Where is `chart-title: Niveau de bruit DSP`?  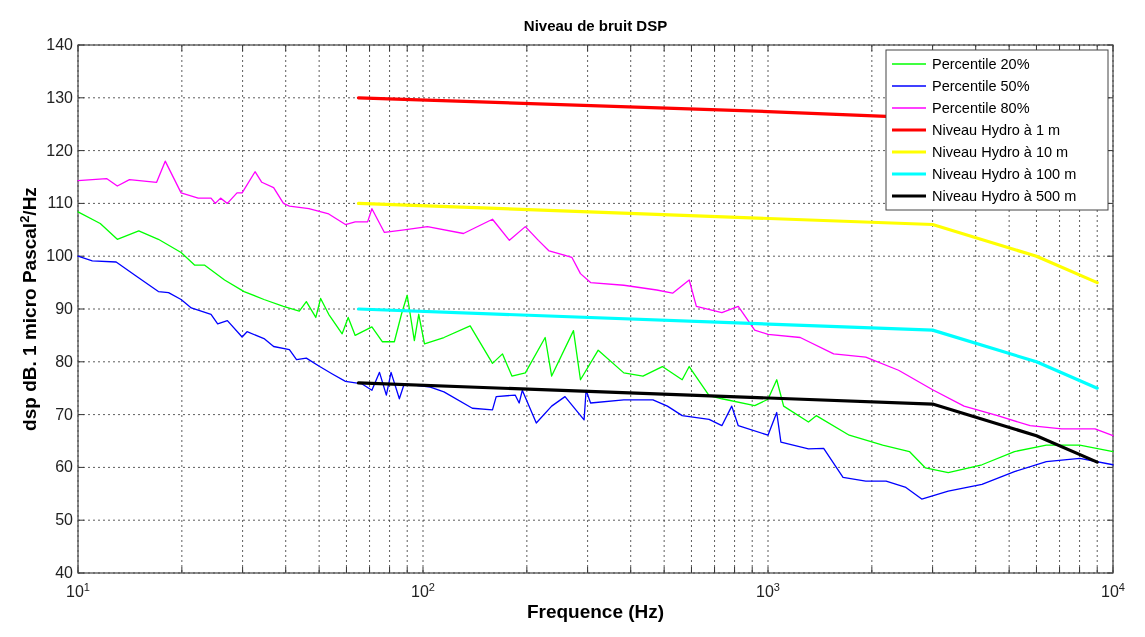 chart-title: Niveau de bruit DSP is located at coordinates (595, 25).